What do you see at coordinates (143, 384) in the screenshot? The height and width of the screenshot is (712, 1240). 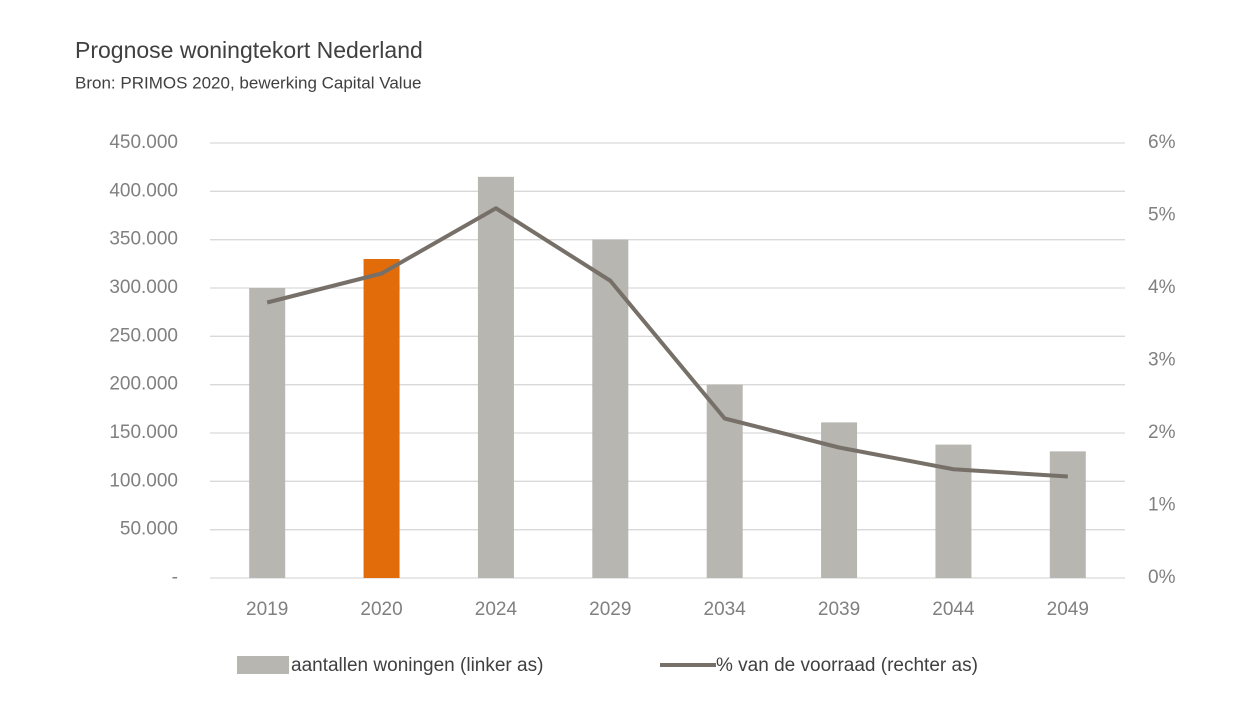 I see `y-tick-label: 200.000` at bounding box center [143, 384].